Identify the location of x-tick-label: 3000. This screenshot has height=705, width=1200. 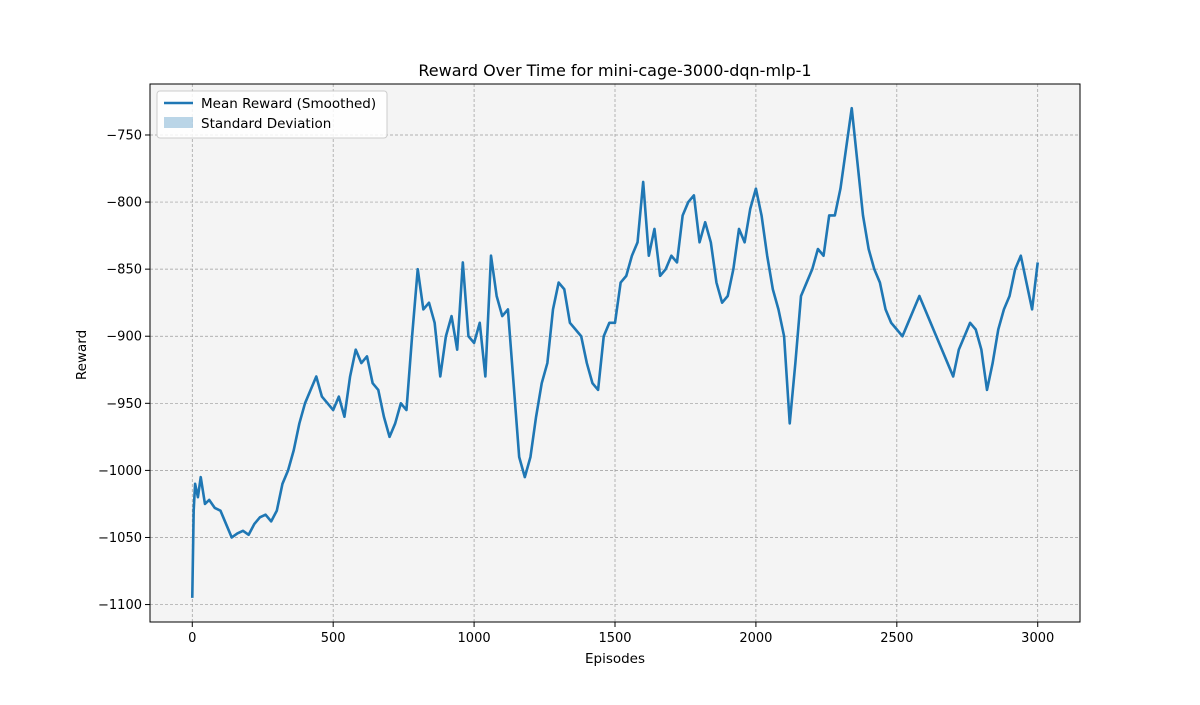
(1037, 638).